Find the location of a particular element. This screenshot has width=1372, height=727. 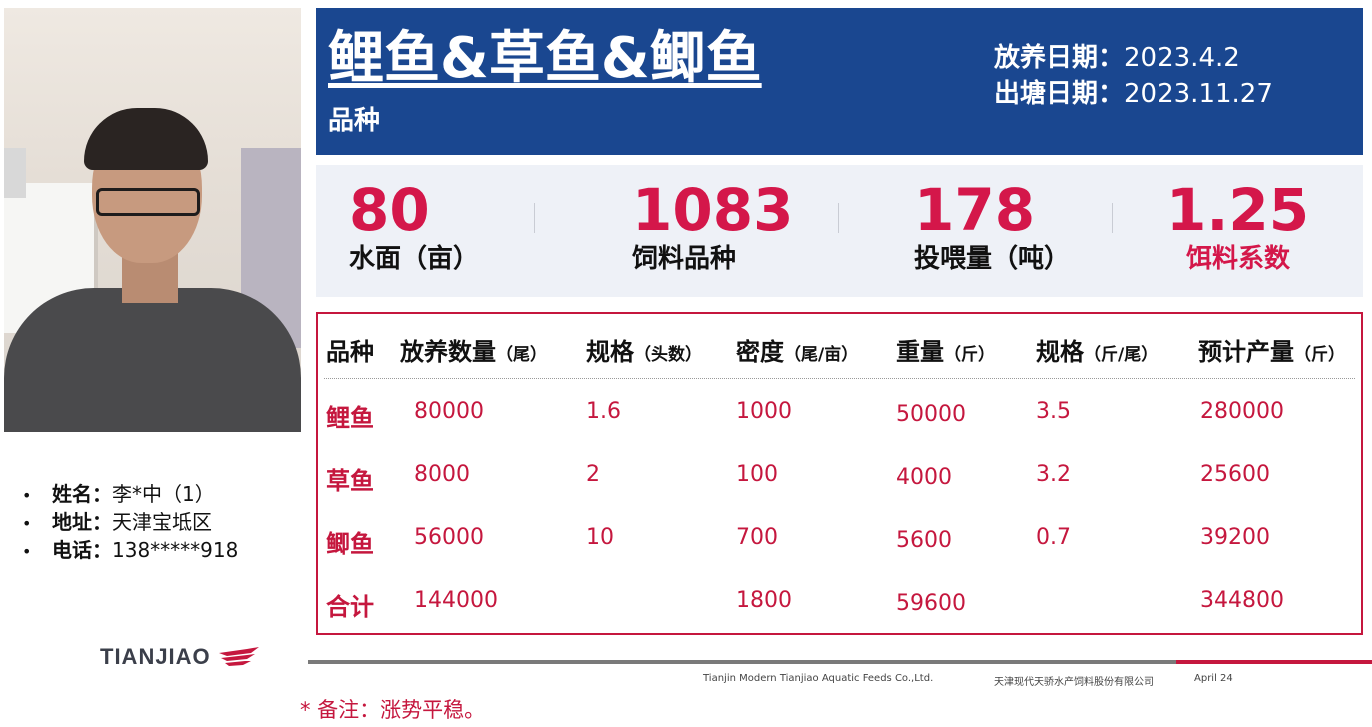

harvest-date: 出塘日期：2023.11.27 is located at coordinates (1133, 94).